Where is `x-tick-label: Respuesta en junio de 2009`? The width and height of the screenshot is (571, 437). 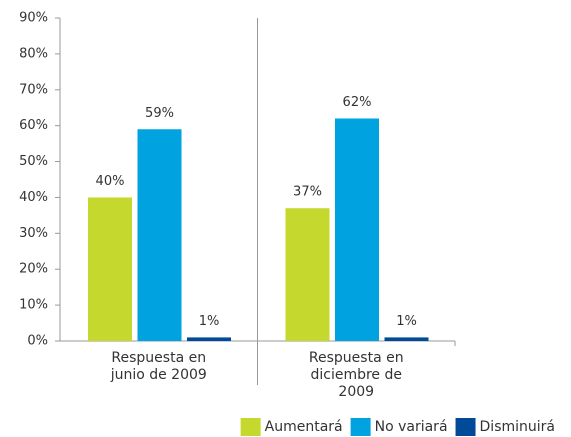
x-tick-label: Respuesta en junio de 2009 is located at coordinates (158, 366).